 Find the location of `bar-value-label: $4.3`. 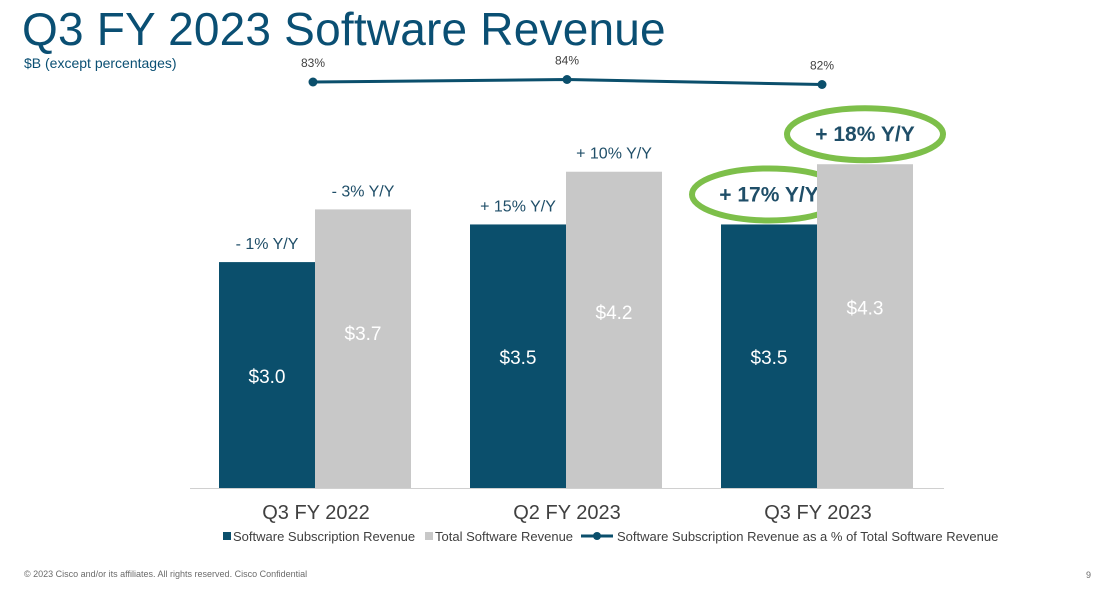

bar-value-label: $4.3 is located at coordinates (865, 309).